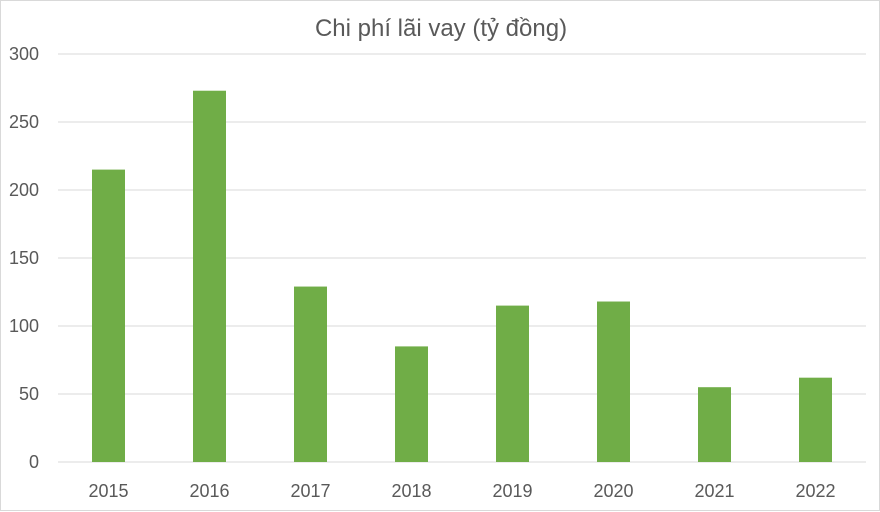 This screenshot has height=512, width=880. What do you see at coordinates (815, 491) in the screenshot?
I see `x-tick-label: 2022` at bounding box center [815, 491].